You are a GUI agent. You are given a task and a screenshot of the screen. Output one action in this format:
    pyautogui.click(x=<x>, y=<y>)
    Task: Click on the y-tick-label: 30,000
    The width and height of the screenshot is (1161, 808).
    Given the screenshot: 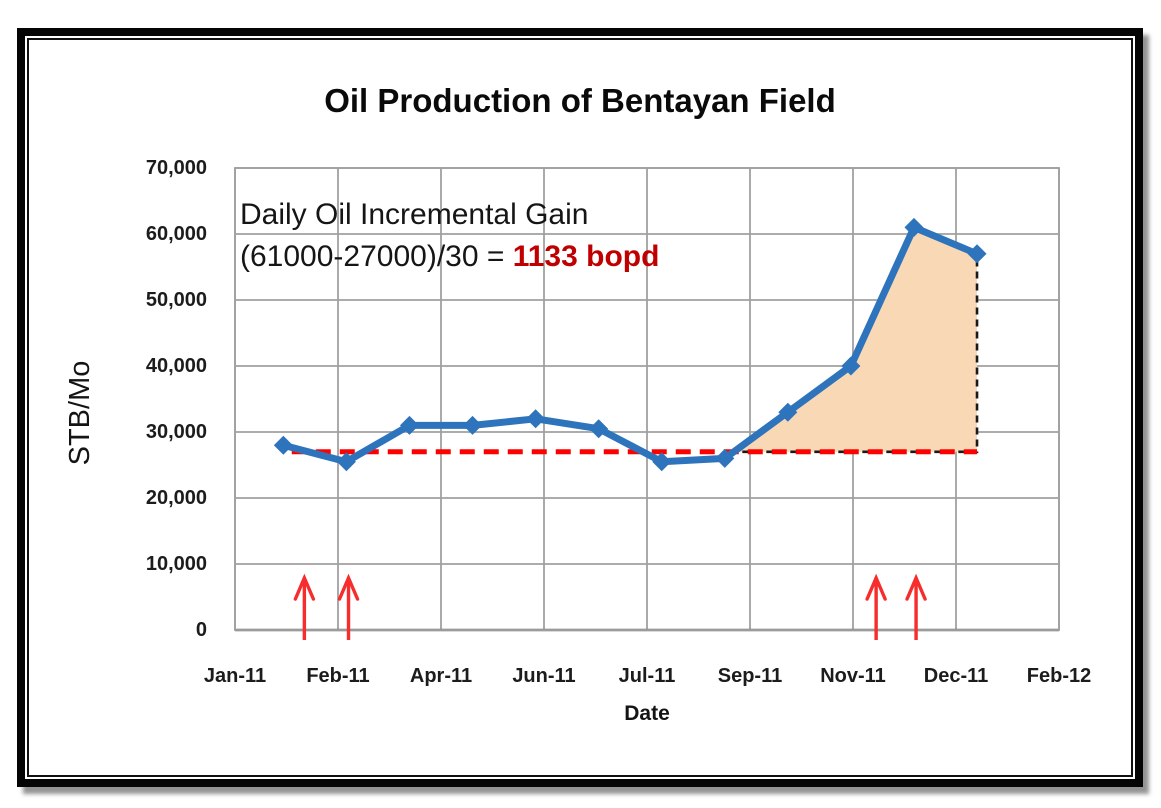 What is the action you would take?
    pyautogui.click(x=176, y=432)
    